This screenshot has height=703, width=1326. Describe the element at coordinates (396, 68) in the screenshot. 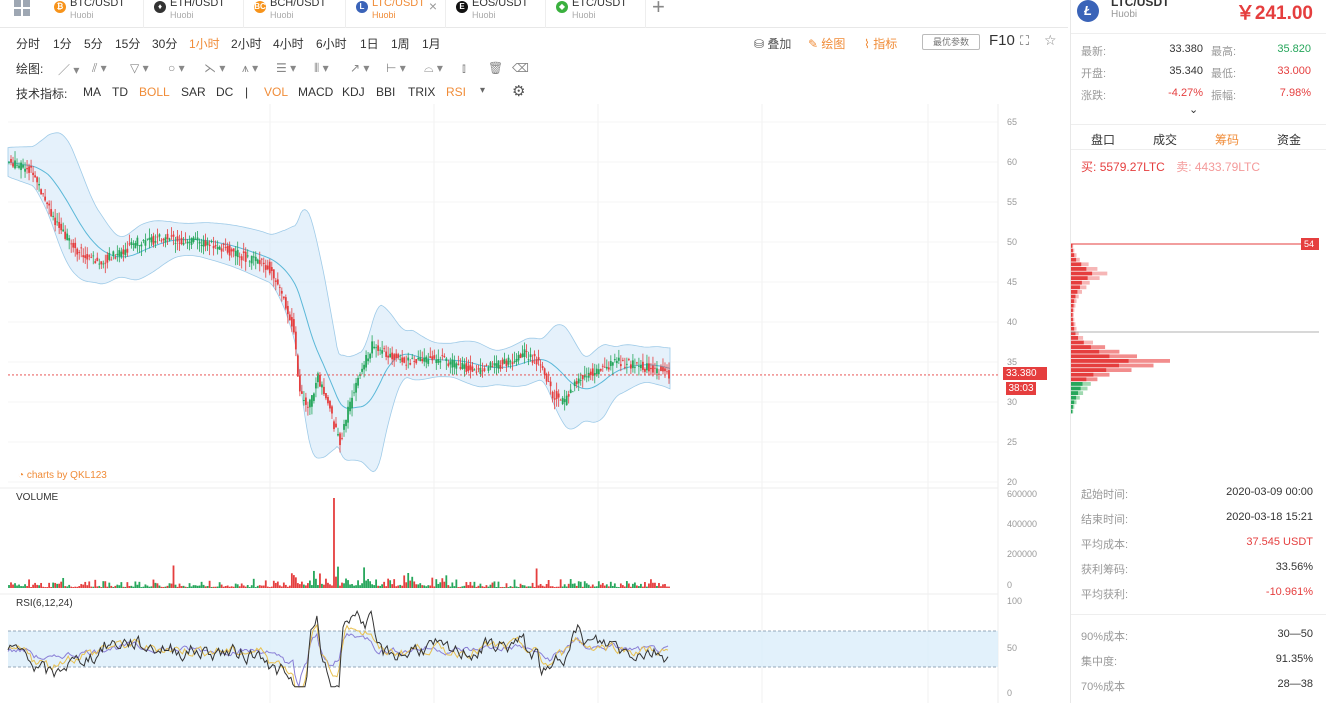

I see `measure-tool-icon: ⊢ ▾` at that location.